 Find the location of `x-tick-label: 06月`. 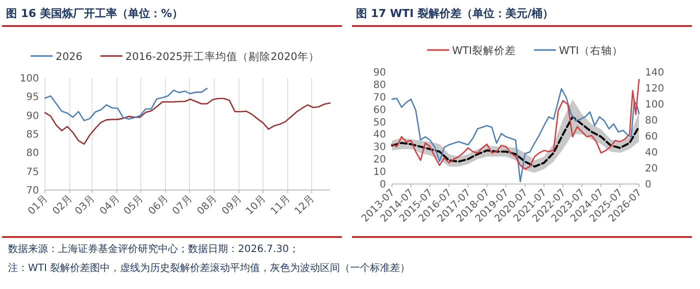

x-tick-label: 06月 is located at coordinates (158, 205).